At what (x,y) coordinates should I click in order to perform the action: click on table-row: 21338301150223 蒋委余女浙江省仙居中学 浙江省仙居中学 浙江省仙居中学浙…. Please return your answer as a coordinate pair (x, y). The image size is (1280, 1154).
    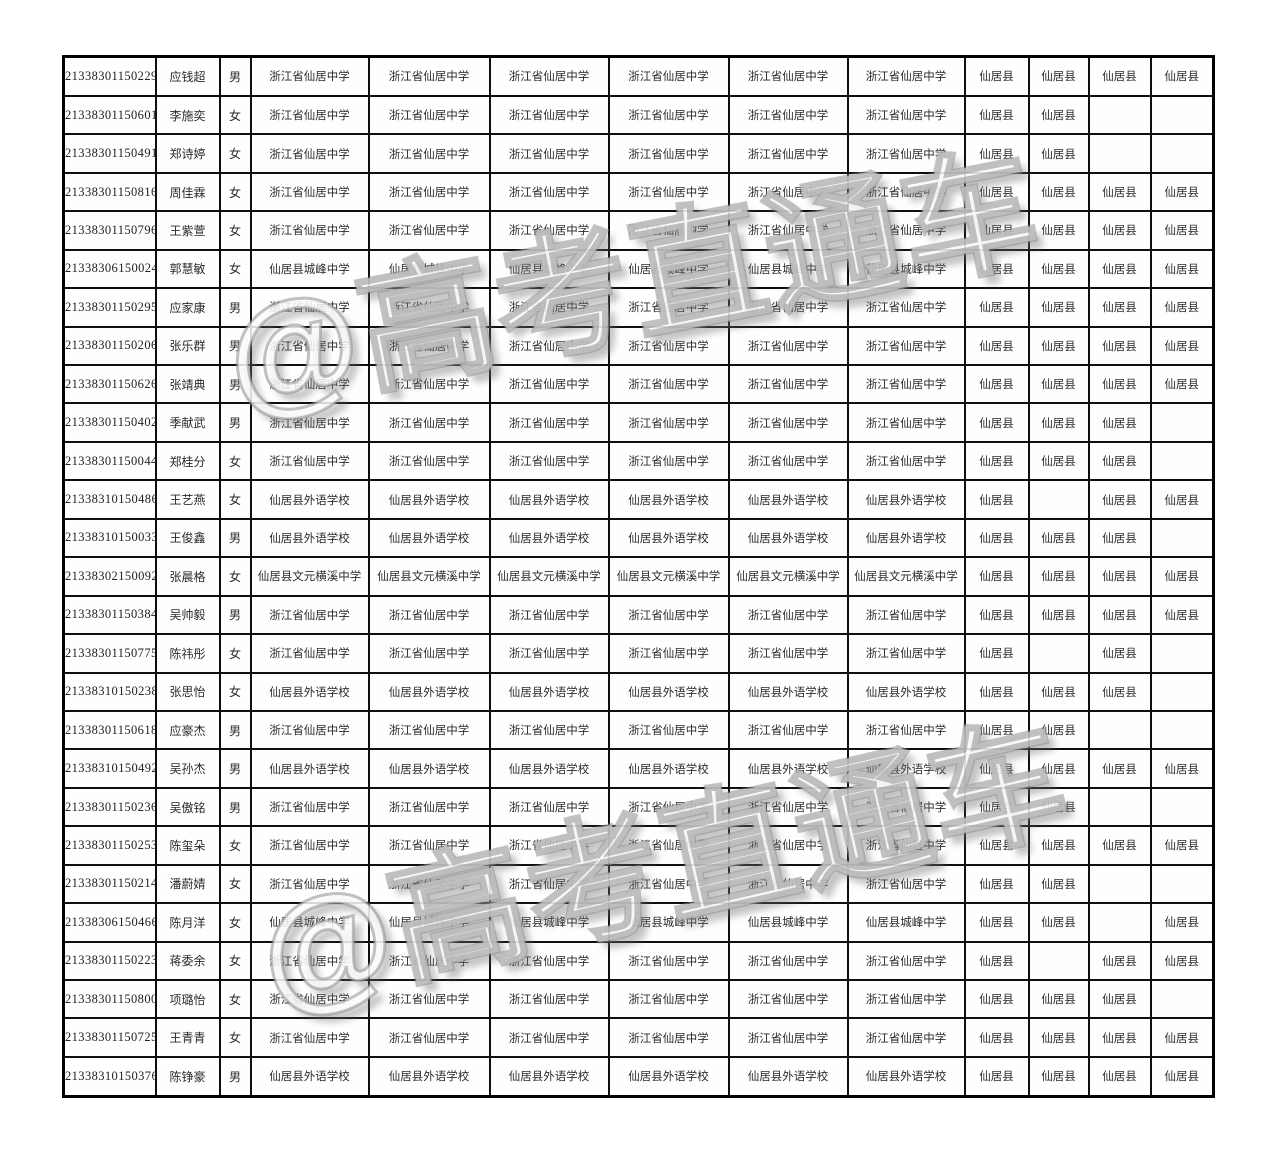
    Looking at the image, I should click on (638, 961).